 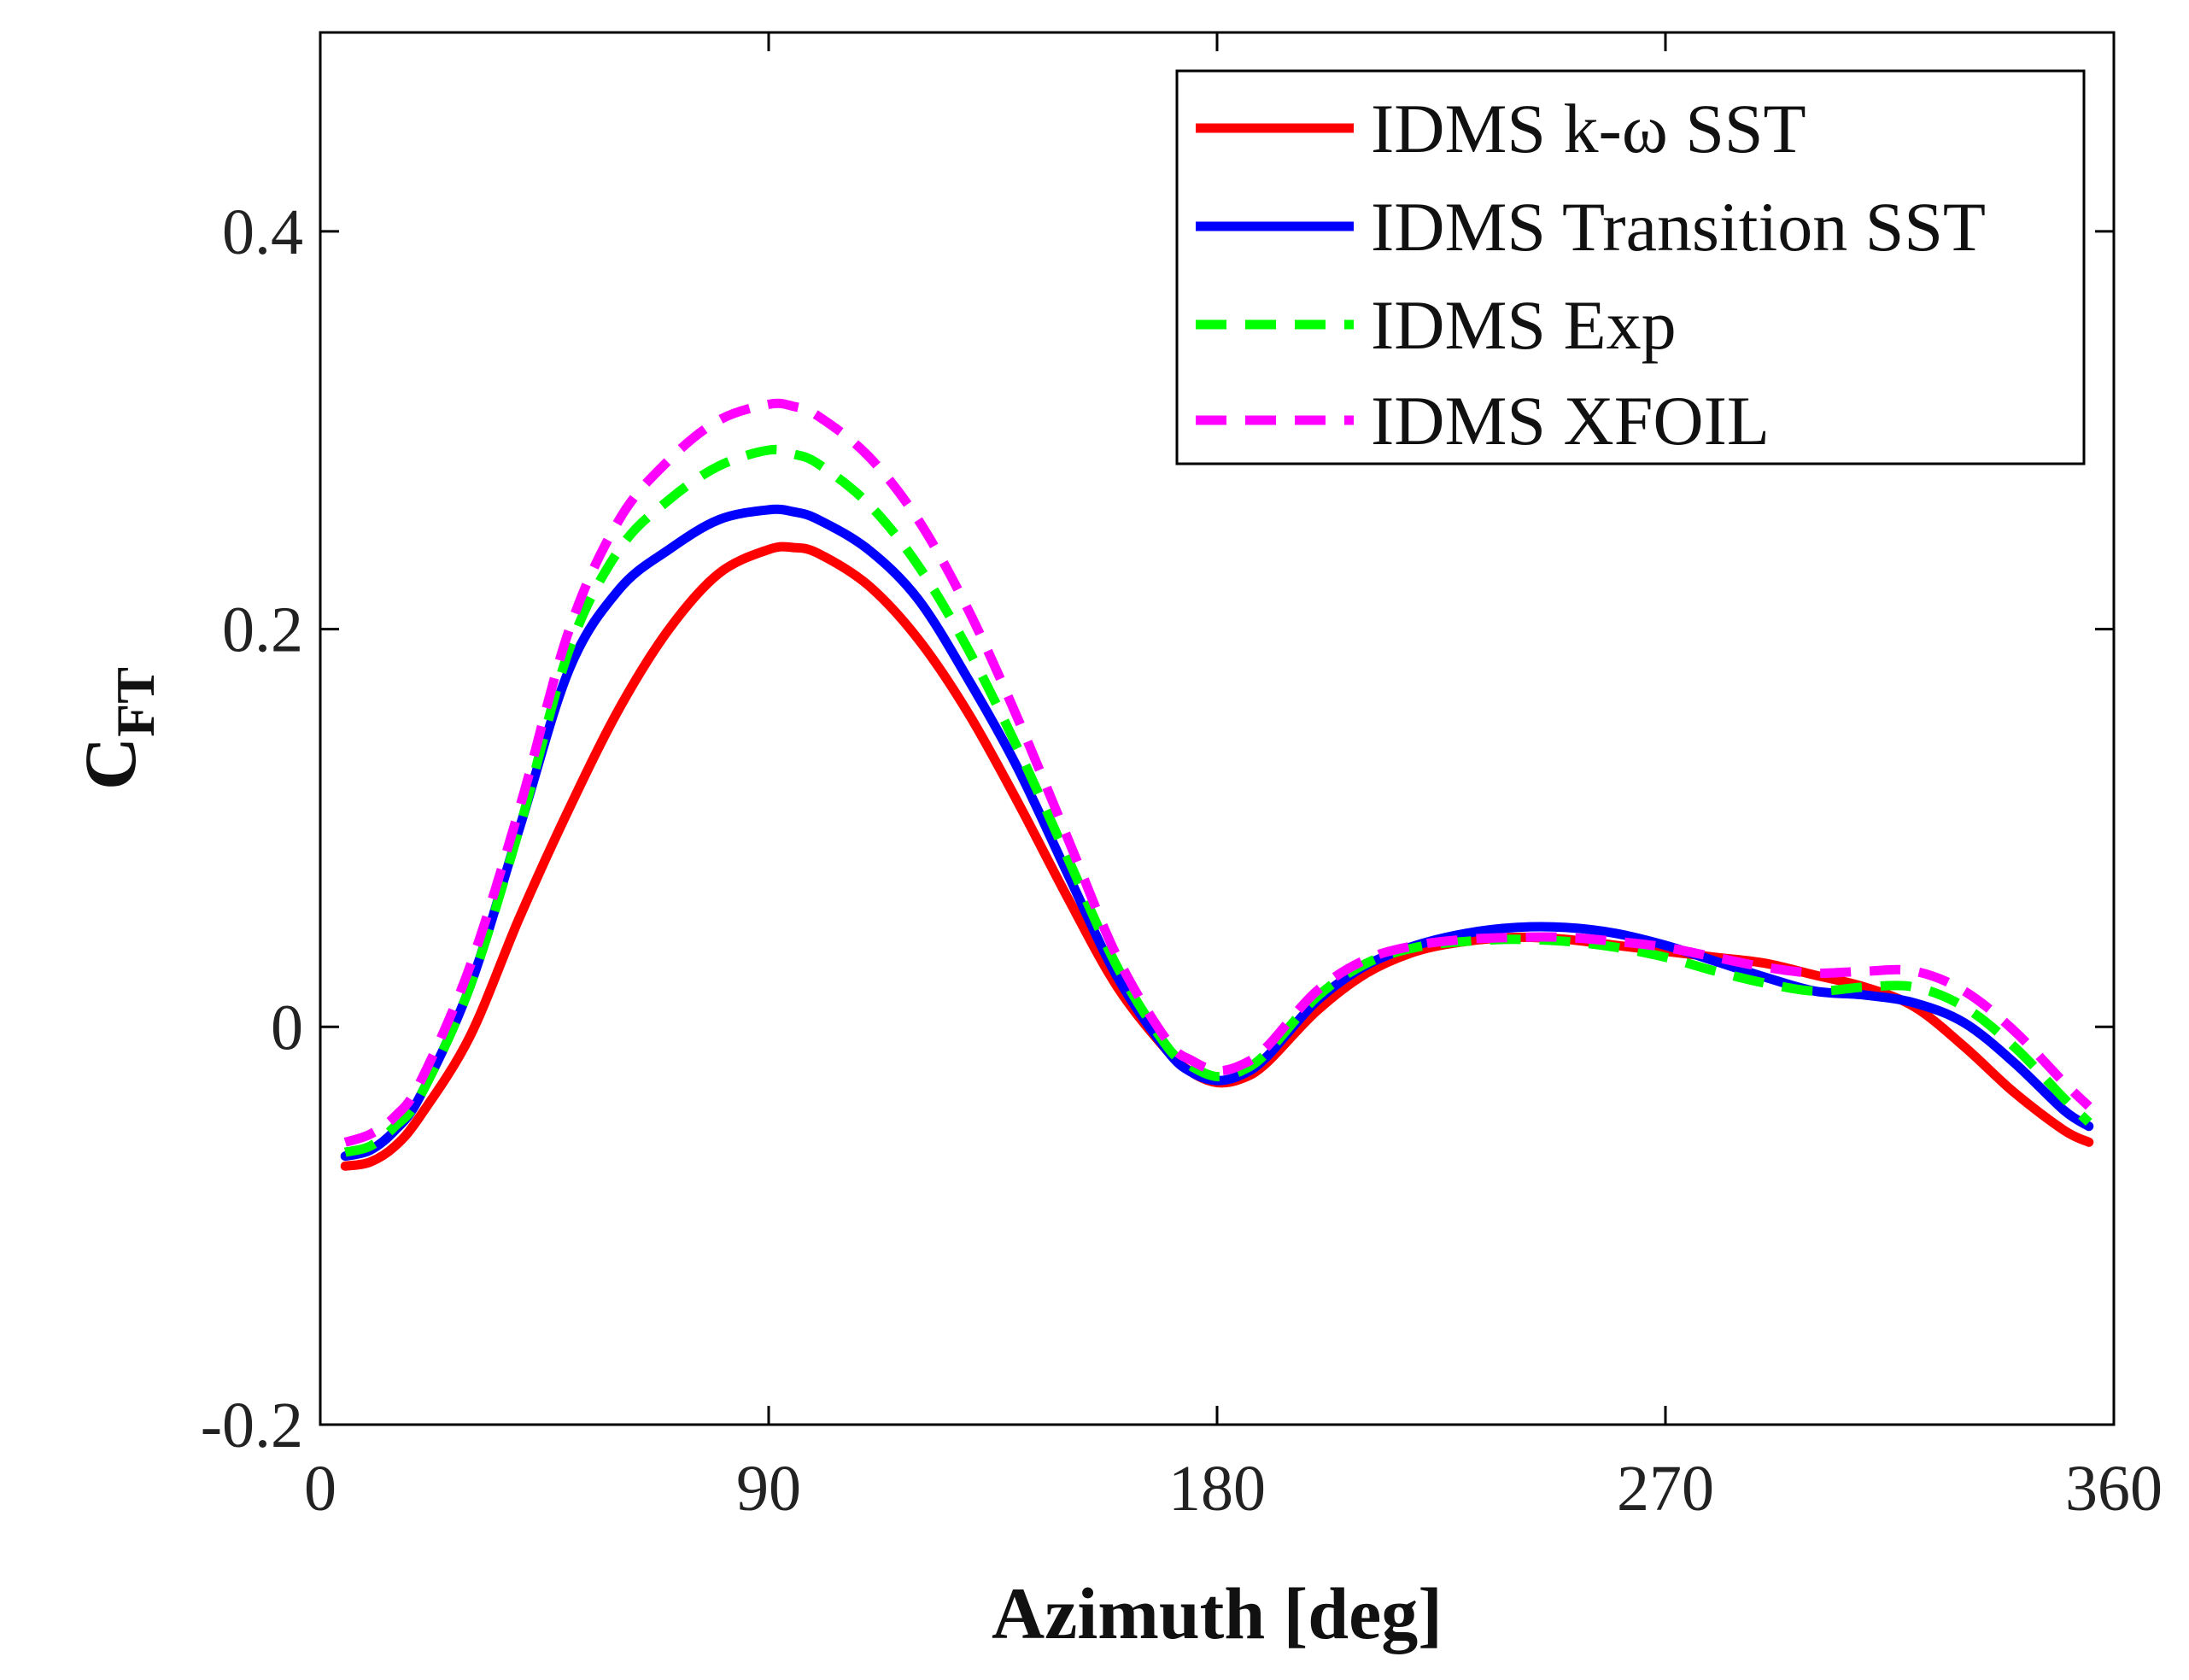 What do you see at coordinates (1217, 1489) in the screenshot?
I see `x-tick-label: 180` at bounding box center [1217, 1489].